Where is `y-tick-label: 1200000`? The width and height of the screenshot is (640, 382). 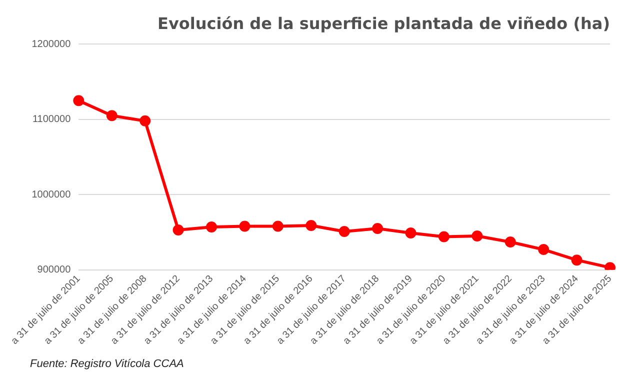
y-tick-label: 1200000 is located at coordinates (52, 44).